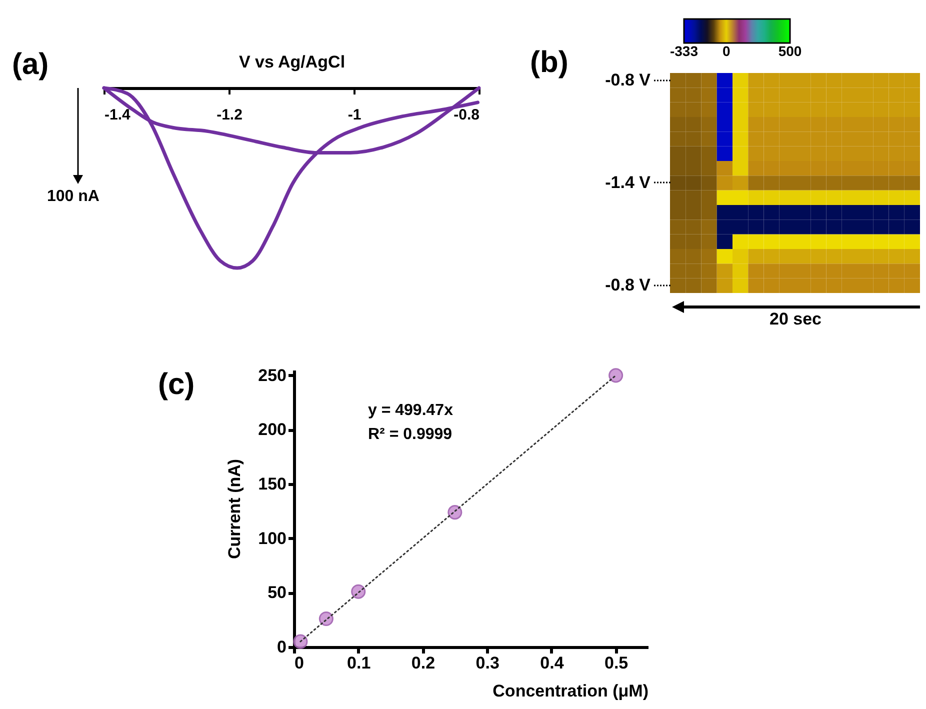 This screenshot has width=926, height=709. I want to click on x-tick-label: -1.2, so click(229, 115).